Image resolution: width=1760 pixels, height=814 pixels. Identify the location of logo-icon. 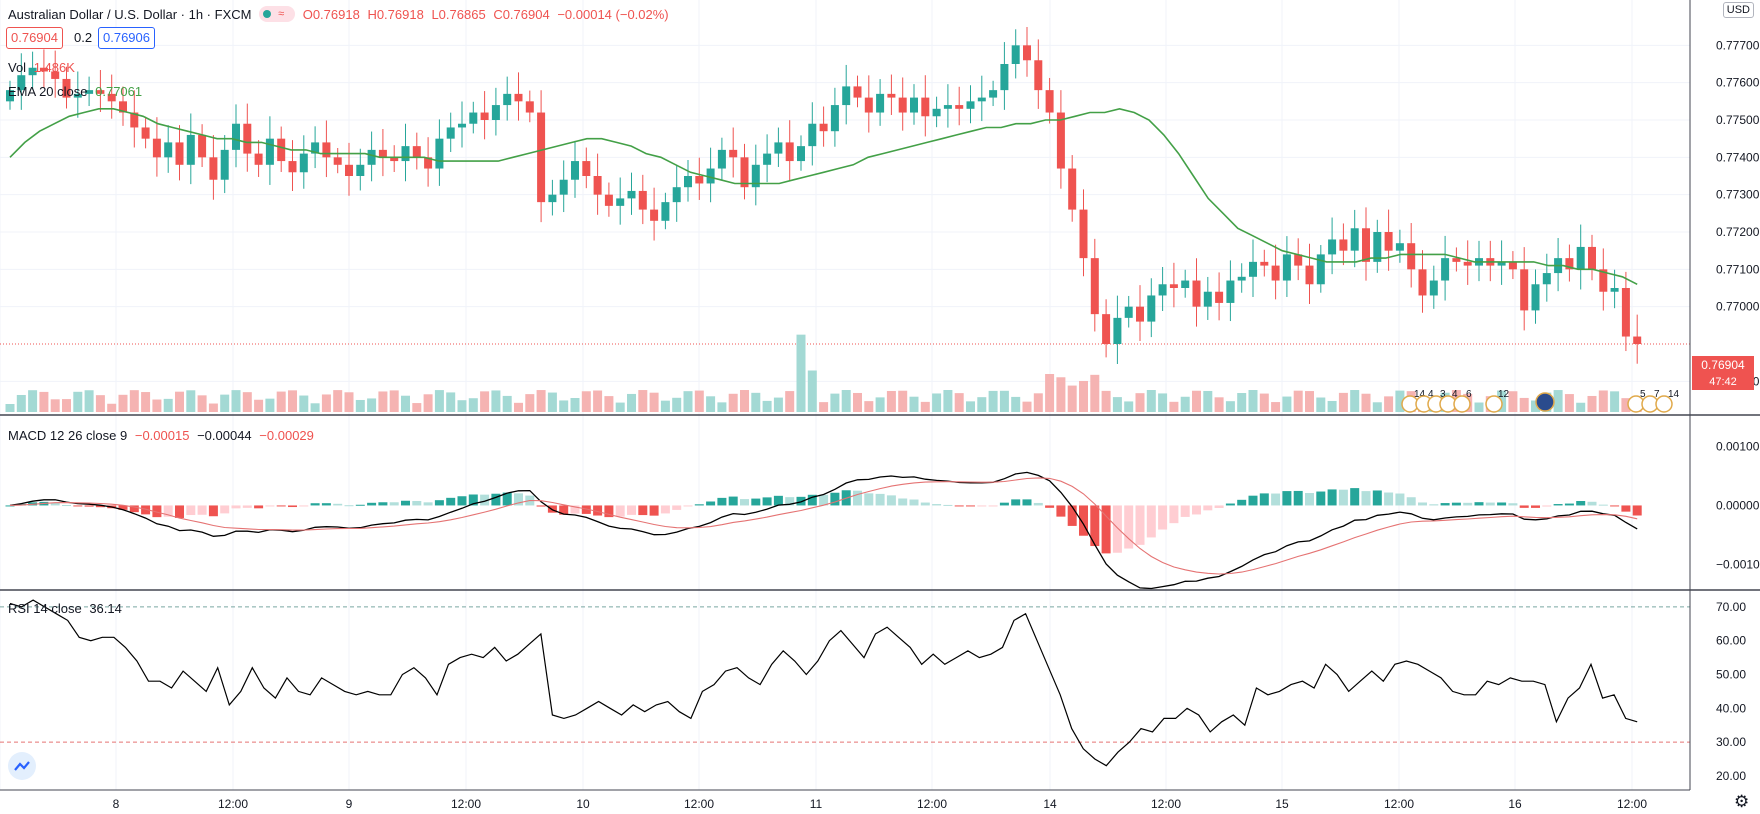
(22, 766).